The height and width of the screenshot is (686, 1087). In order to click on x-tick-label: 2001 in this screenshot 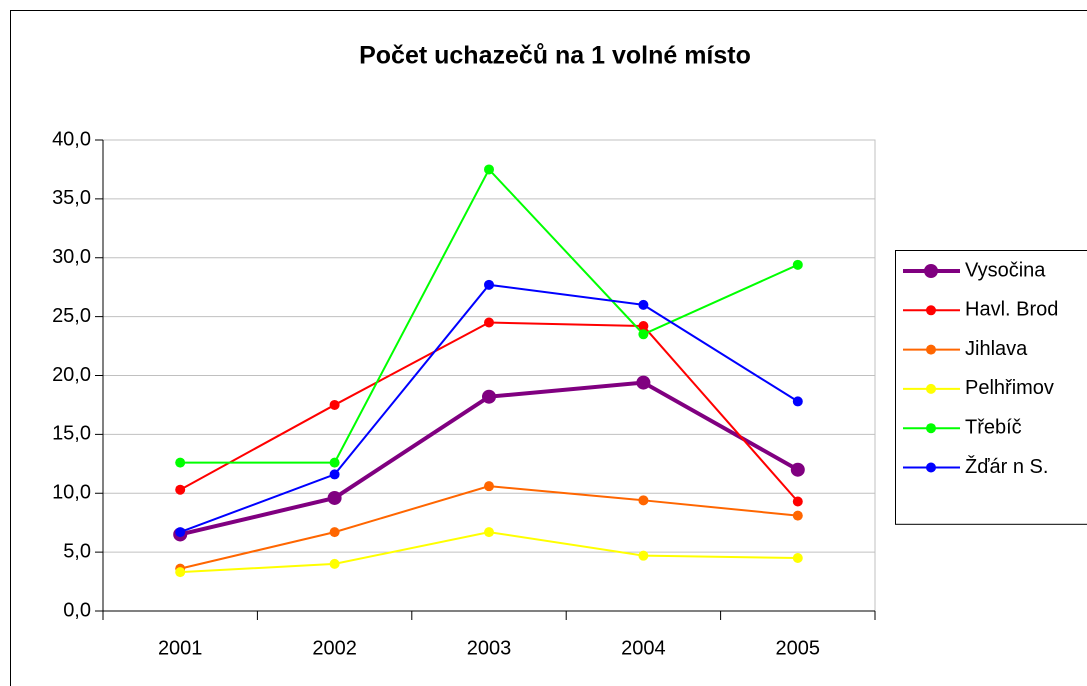, I will do `click(180, 648)`.